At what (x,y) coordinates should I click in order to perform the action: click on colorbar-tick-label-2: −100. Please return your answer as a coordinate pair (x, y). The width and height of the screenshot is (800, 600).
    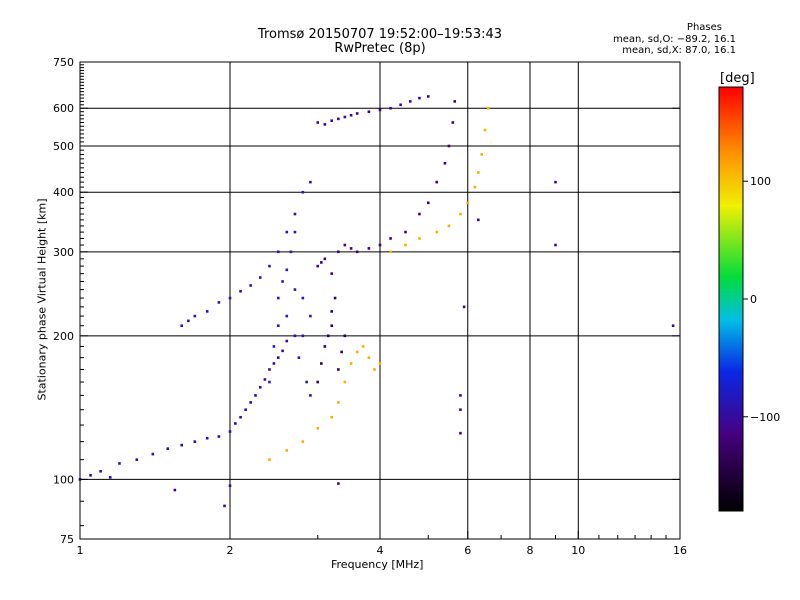
    Looking at the image, I should click on (765, 417).